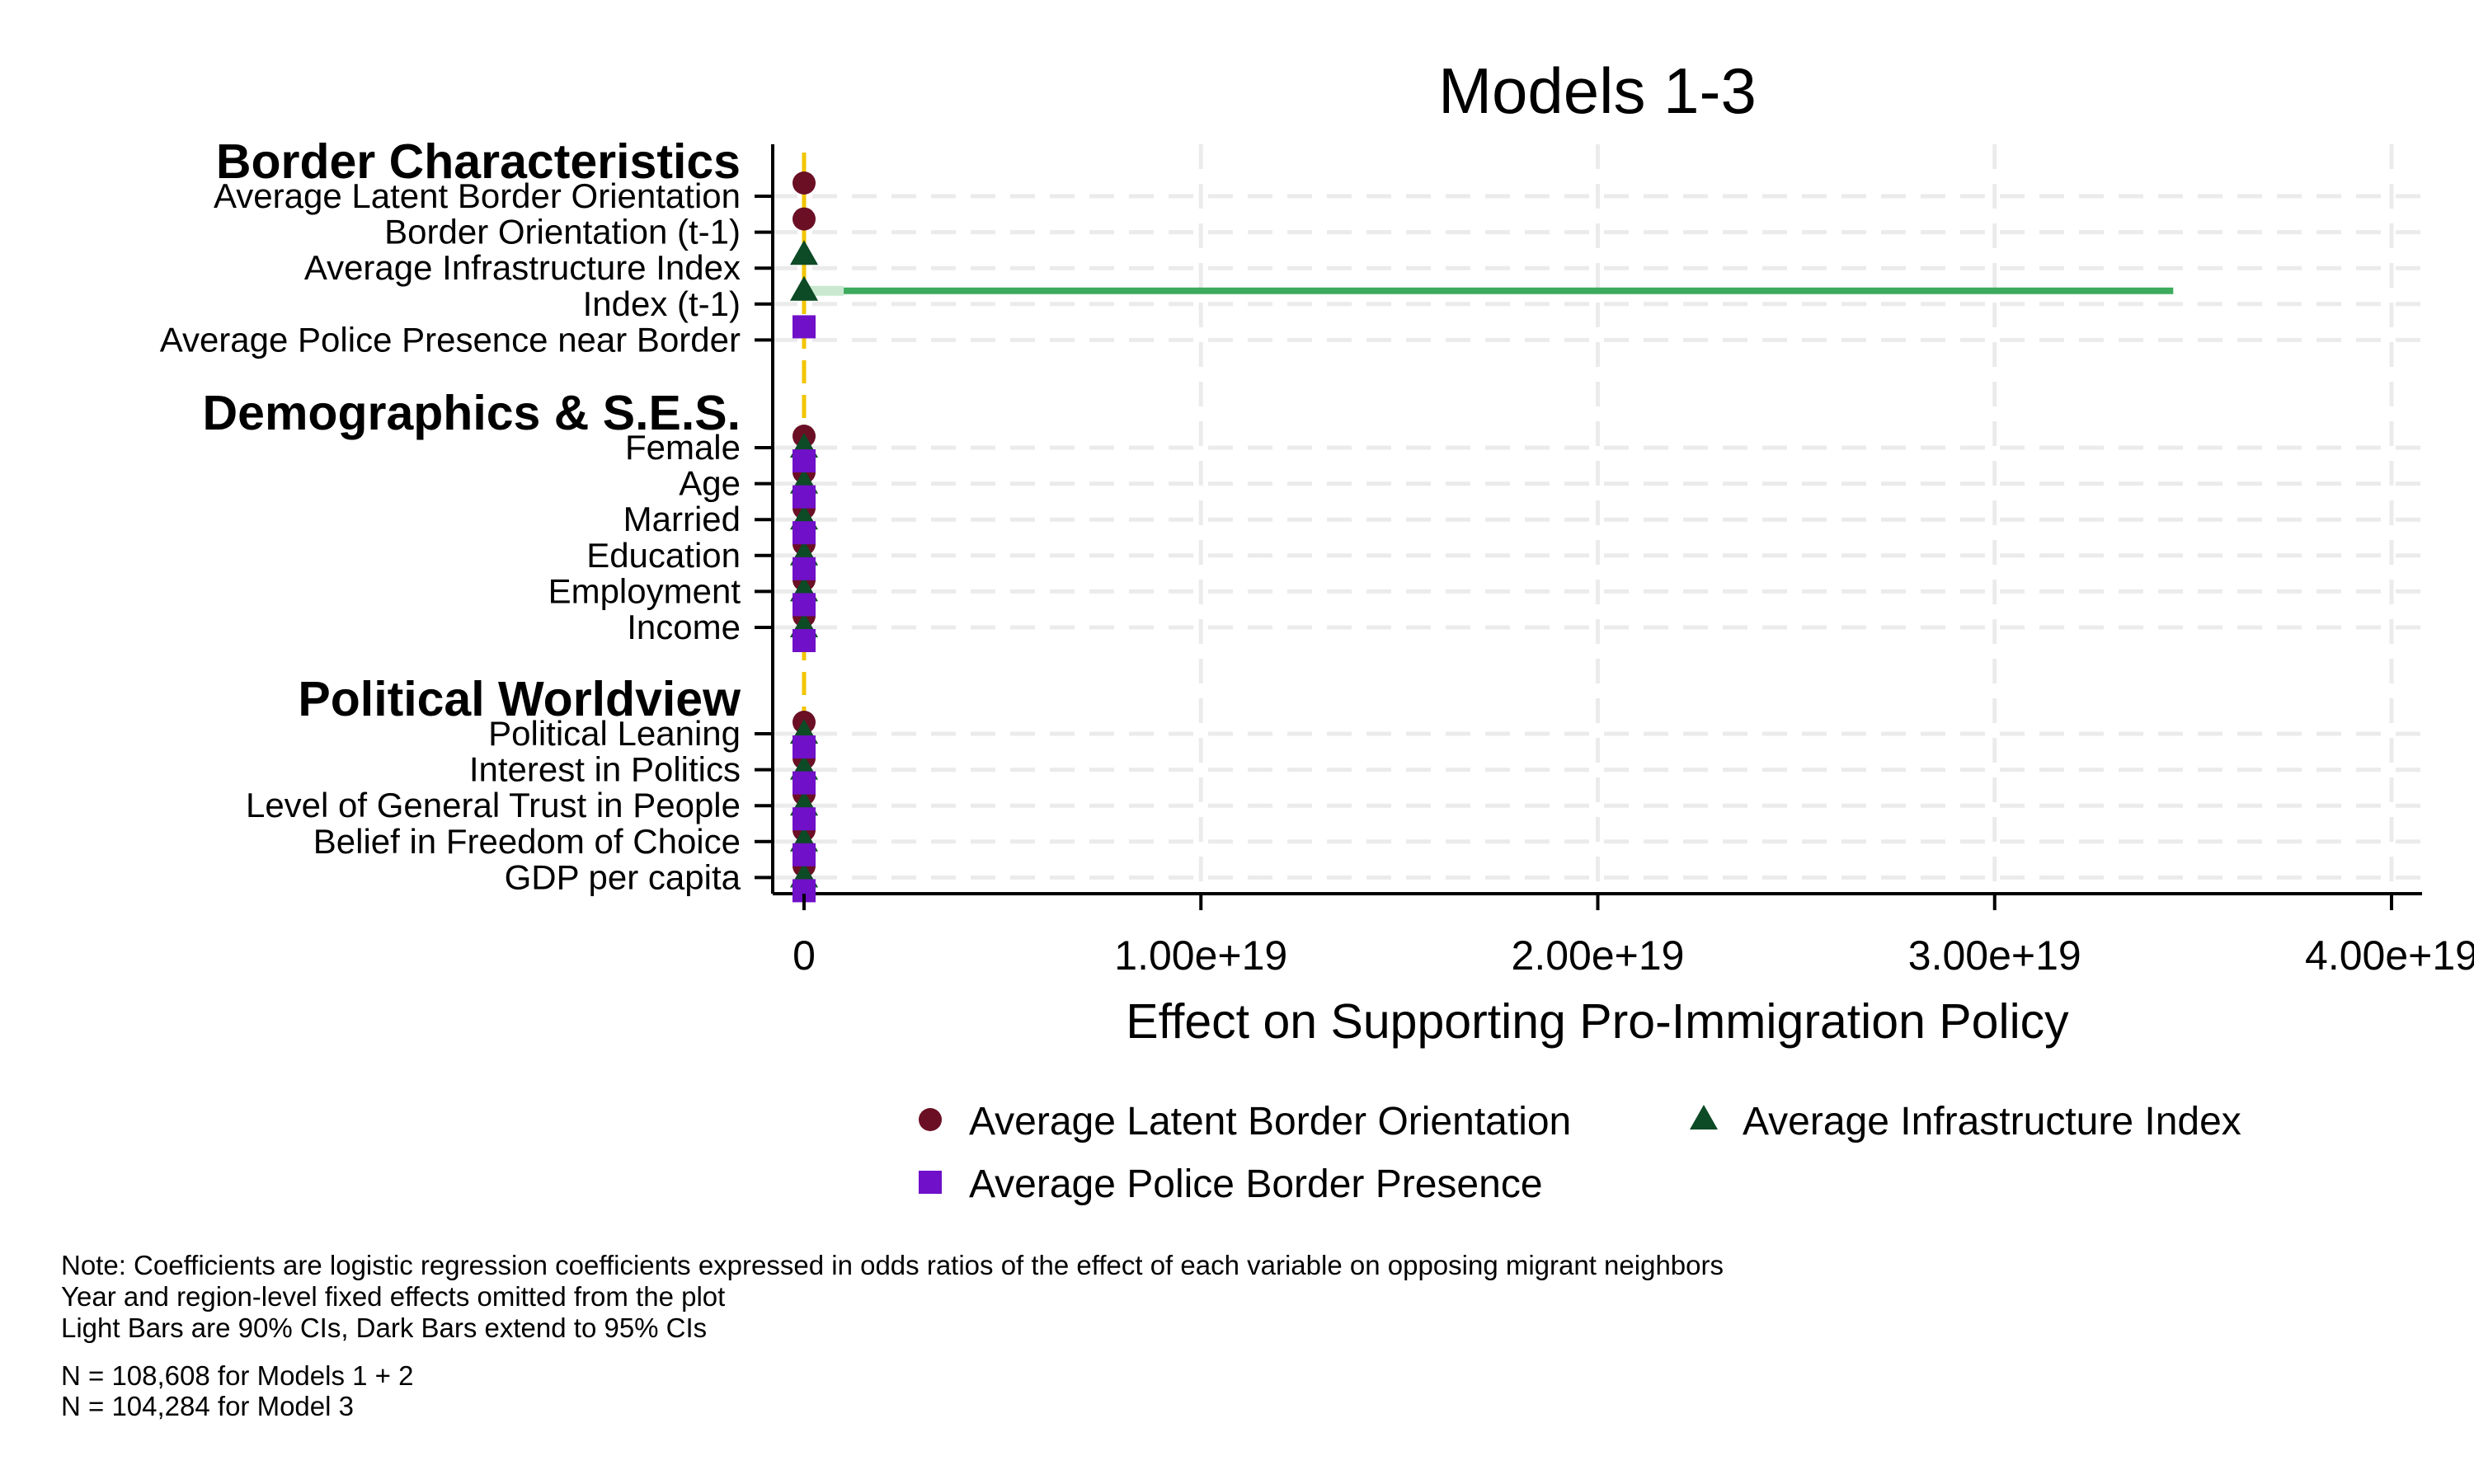 This screenshot has width=2474, height=1484. Describe the element at coordinates (682, 519) in the screenshot. I see `y-label-married: Married` at that location.